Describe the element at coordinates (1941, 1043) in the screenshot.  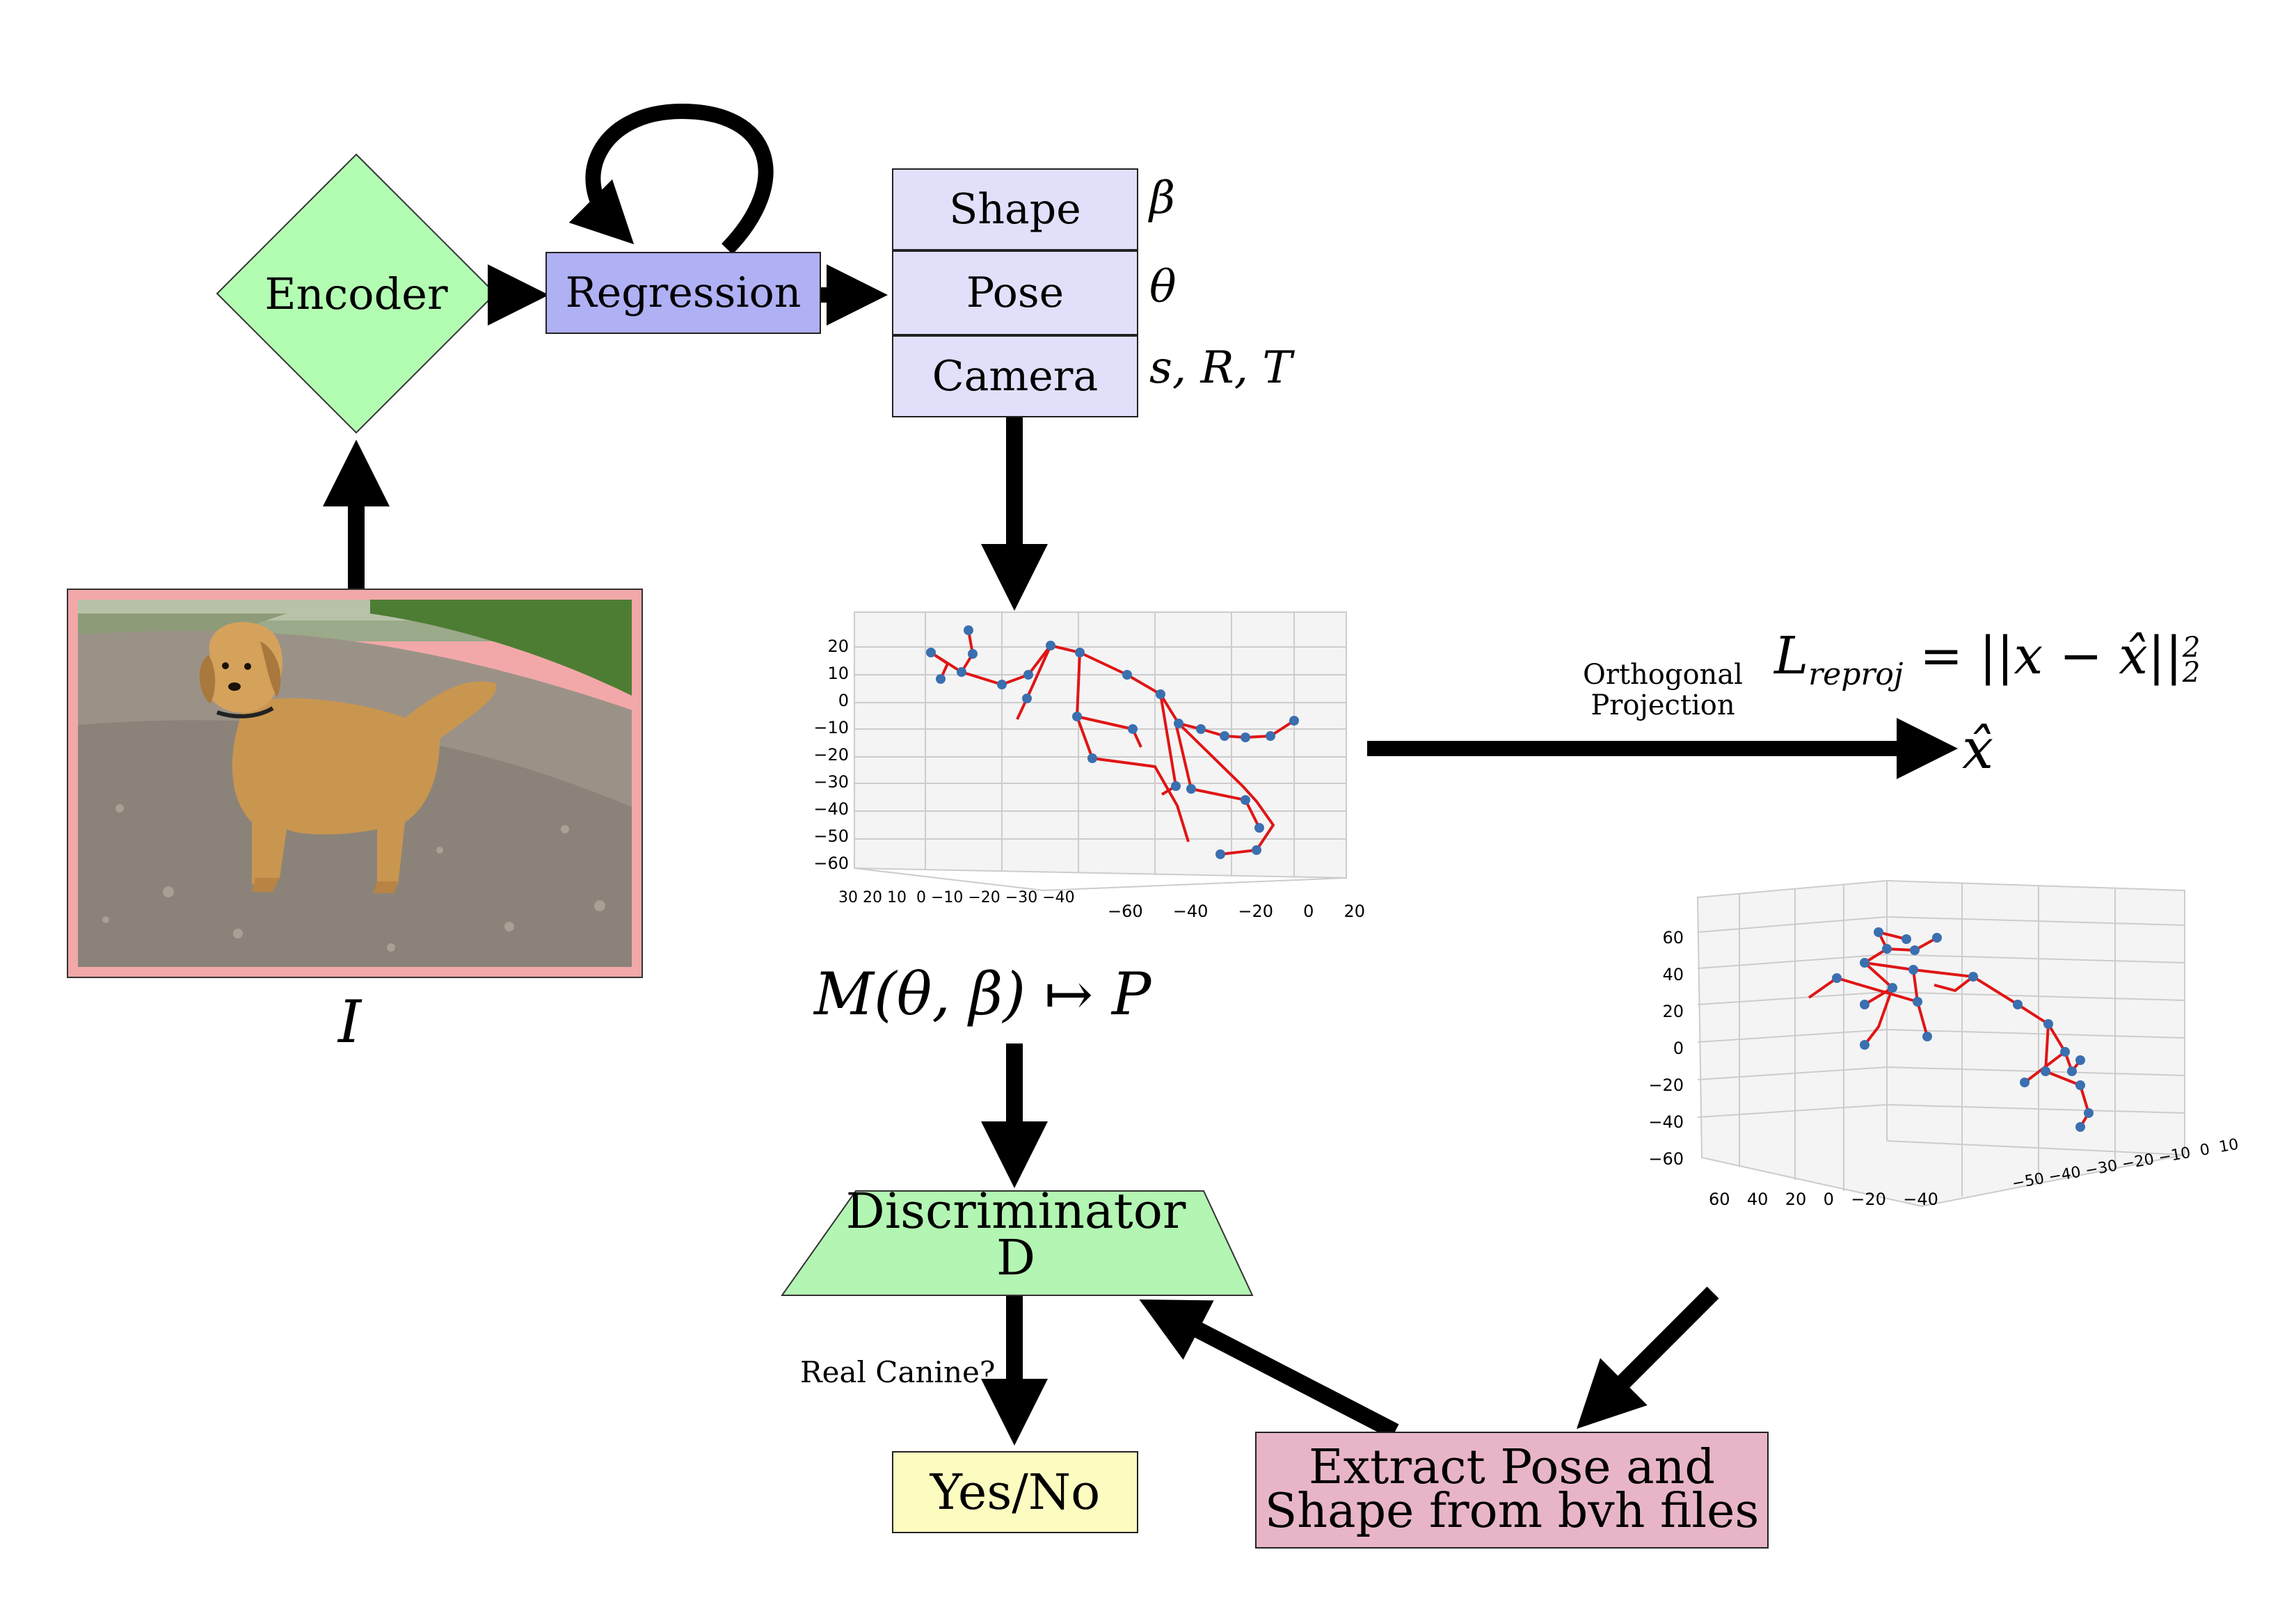
I see `right-skeleton-plot` at that location.